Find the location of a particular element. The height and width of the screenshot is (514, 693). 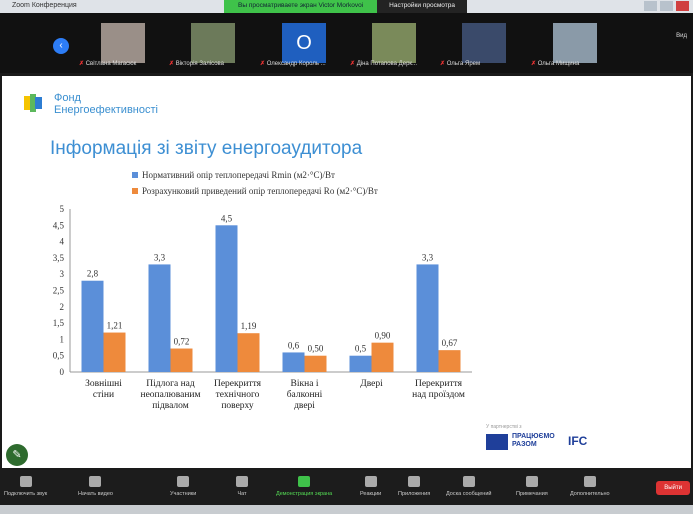

view-button: Вид is located at coordinates (681, 36).